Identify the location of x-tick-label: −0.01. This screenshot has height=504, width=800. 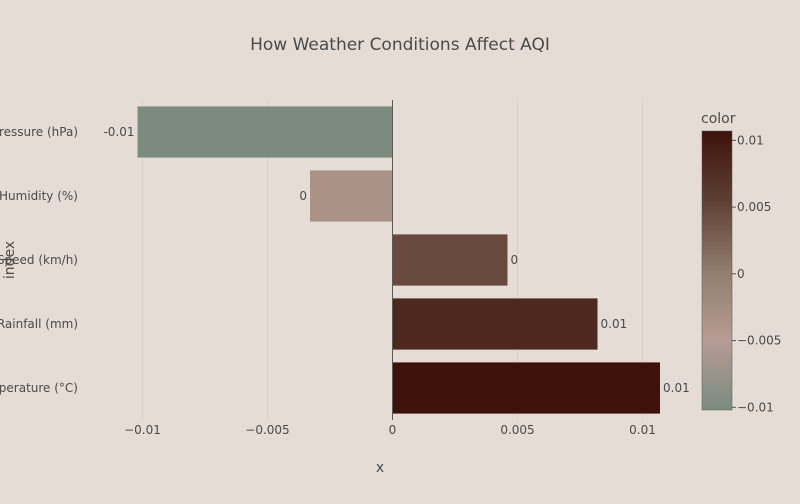
(142, 430).